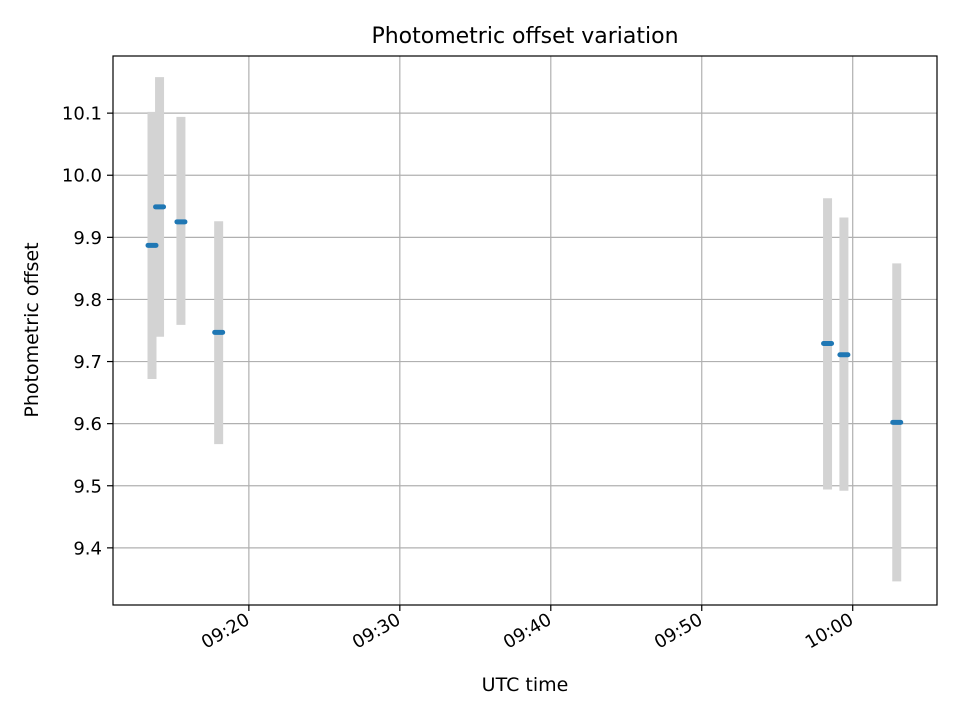  Describe the element at coordinates (87, 424) in the screenshot. I see `y-tick-label: 9.6` at that location.